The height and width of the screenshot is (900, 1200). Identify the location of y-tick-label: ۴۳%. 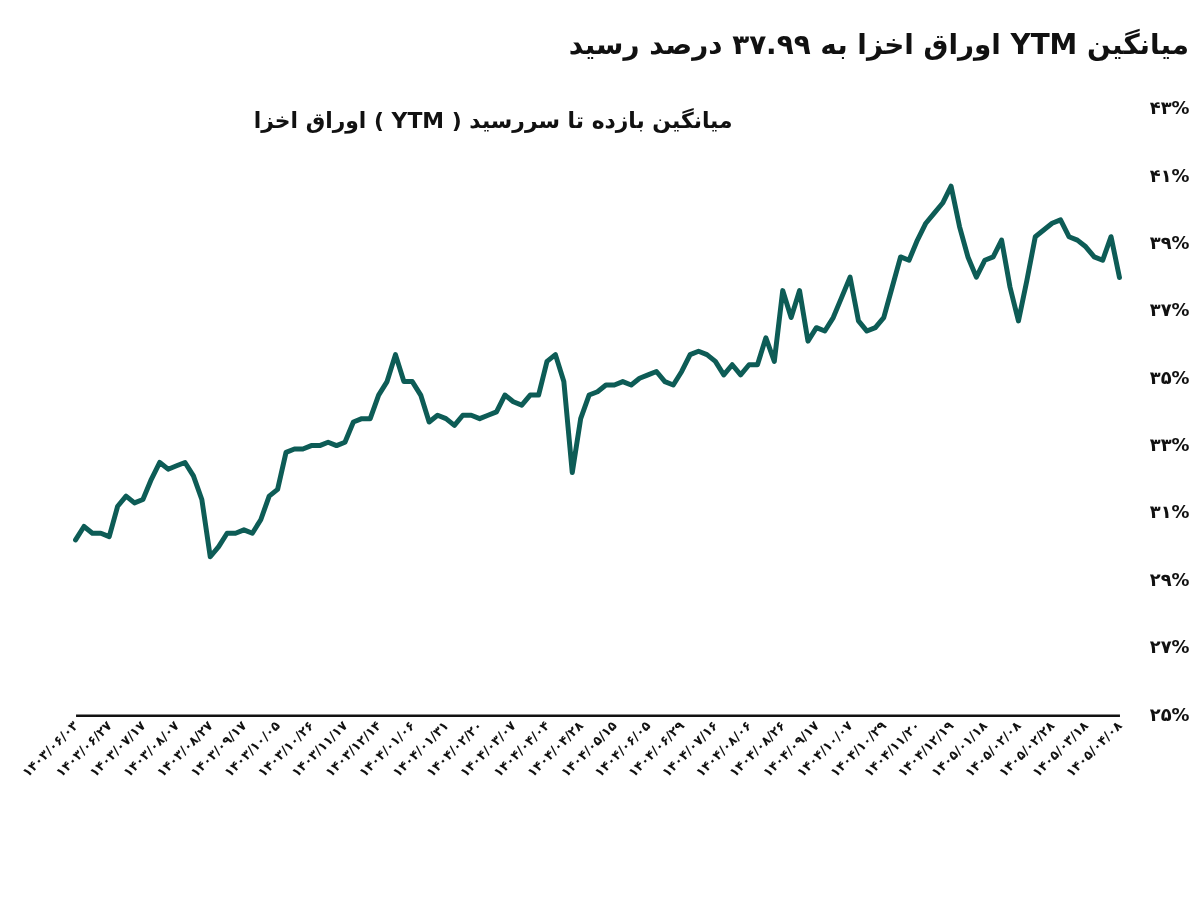
(1169, 108).